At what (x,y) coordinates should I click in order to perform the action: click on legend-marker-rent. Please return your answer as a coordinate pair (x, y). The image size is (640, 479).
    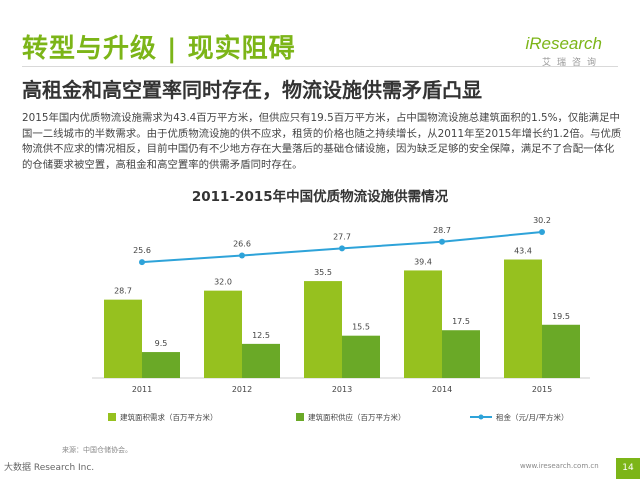
    Looking at the image, I should click on (481, 417).